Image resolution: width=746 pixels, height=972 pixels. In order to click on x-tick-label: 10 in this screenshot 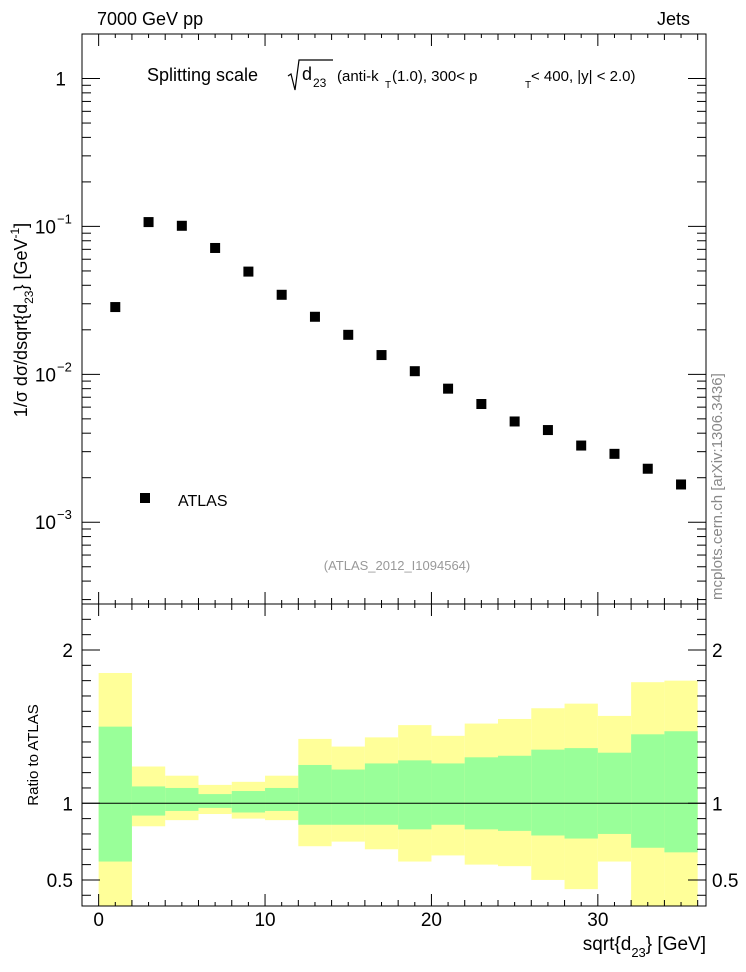, I will do `click(264, 920)`.